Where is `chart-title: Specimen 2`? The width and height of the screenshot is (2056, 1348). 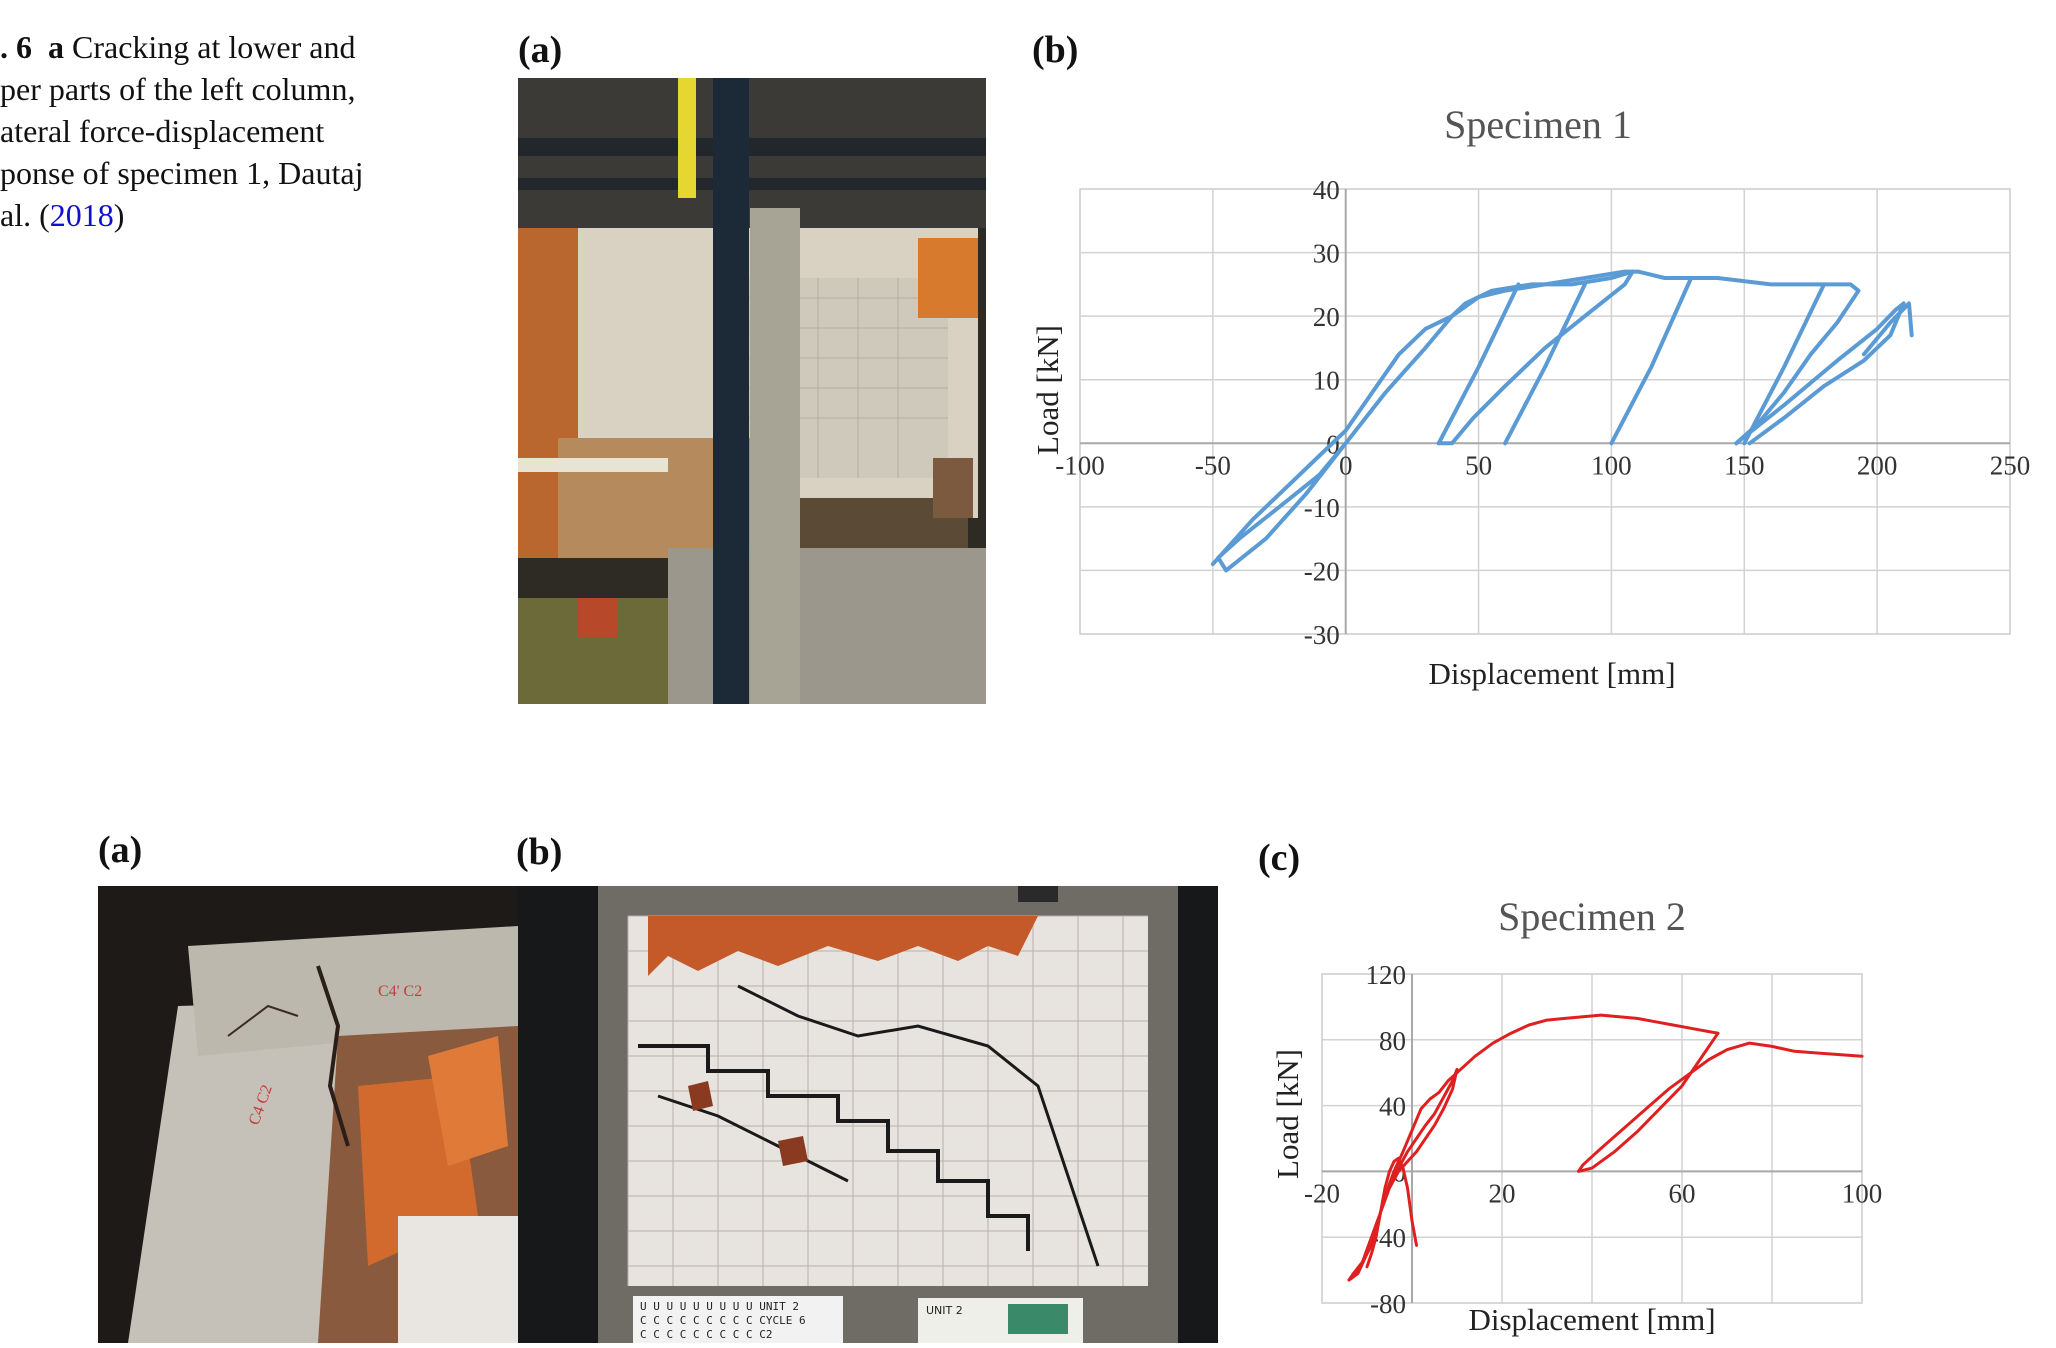
chart-title: Specimen 2 is located at coordinates (1592, 916).